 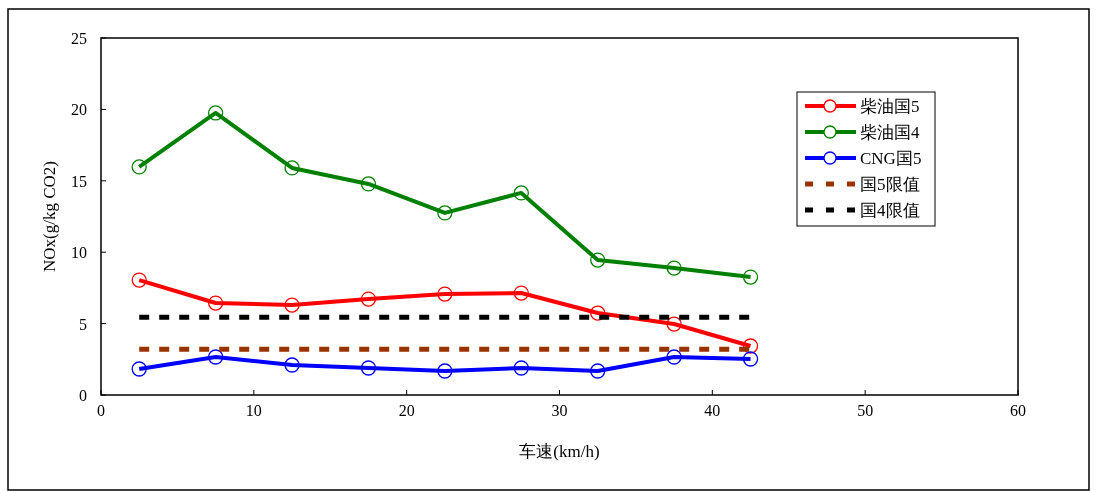 I want to click on x-tick-label: 0, so click(x=101, y=410).